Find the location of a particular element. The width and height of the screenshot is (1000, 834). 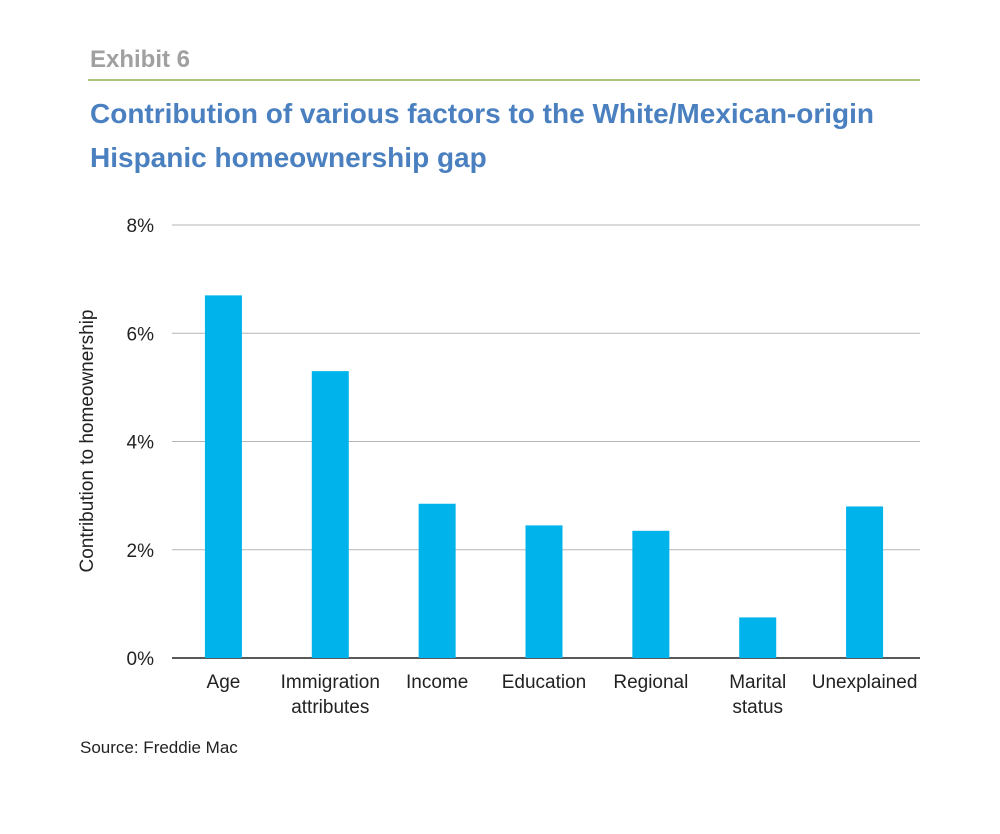

y-tick-label: 4% is located at coordinates (141, 443).